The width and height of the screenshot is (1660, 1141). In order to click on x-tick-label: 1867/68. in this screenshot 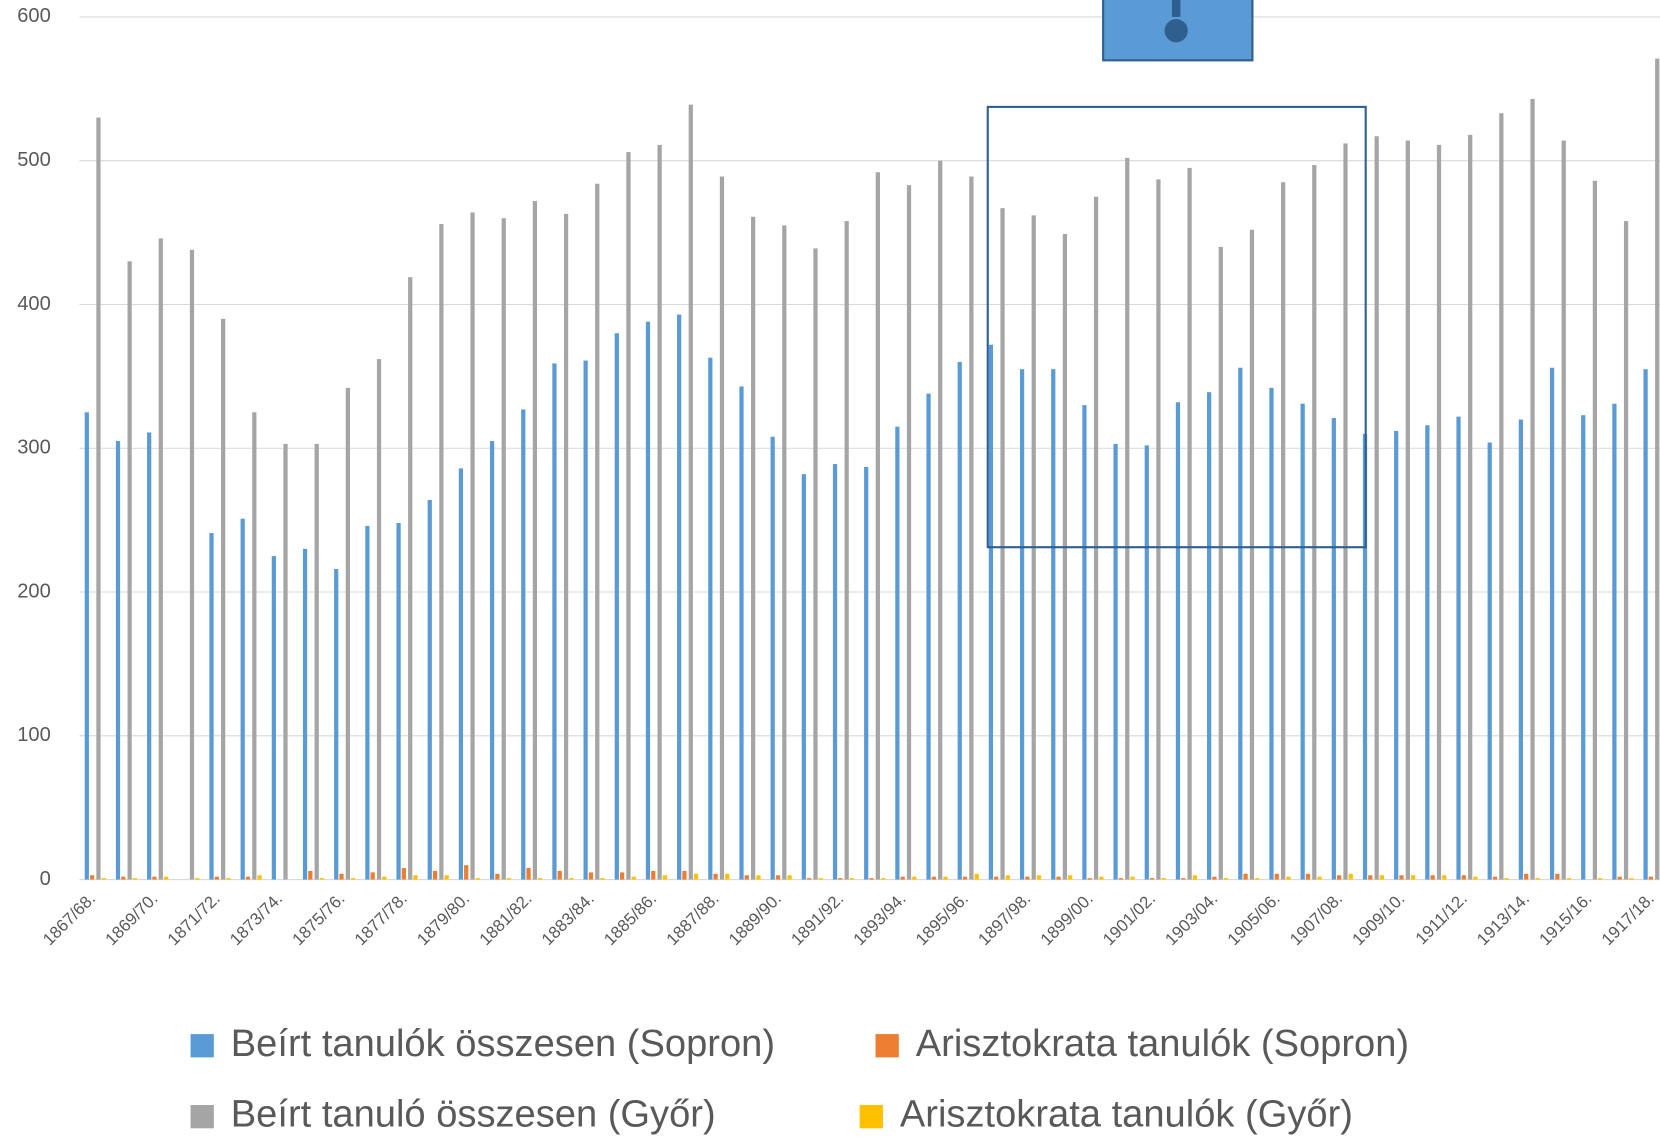, I will do `click(69, 919)`.